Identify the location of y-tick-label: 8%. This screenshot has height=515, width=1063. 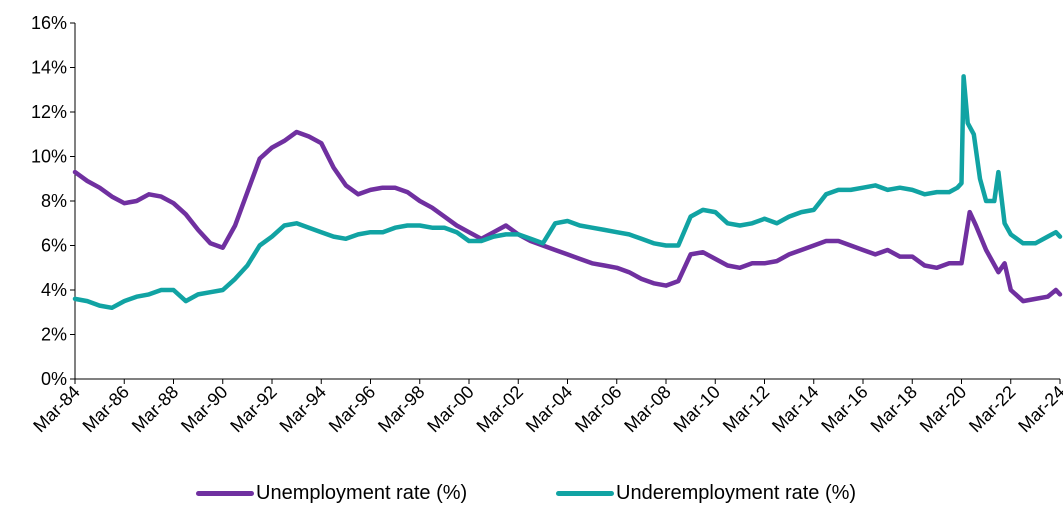
(54, 201).